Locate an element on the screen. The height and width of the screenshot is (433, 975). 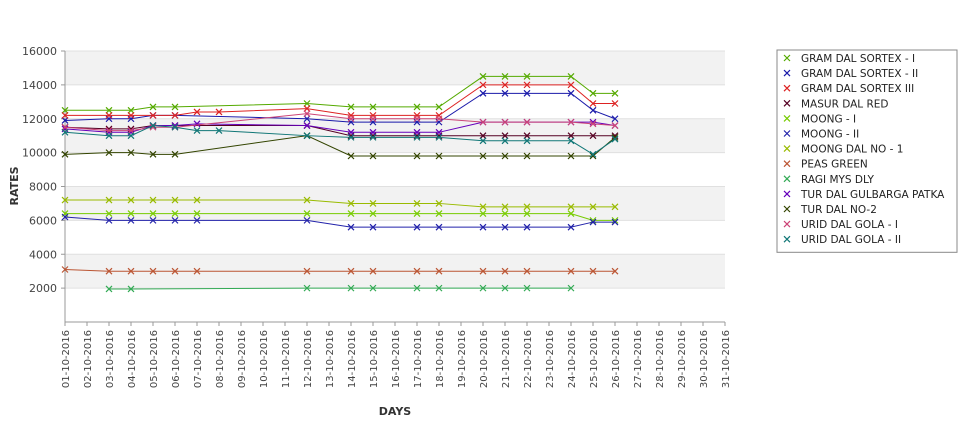
y-axis-label: RATES is located at coordinates (14, 185).